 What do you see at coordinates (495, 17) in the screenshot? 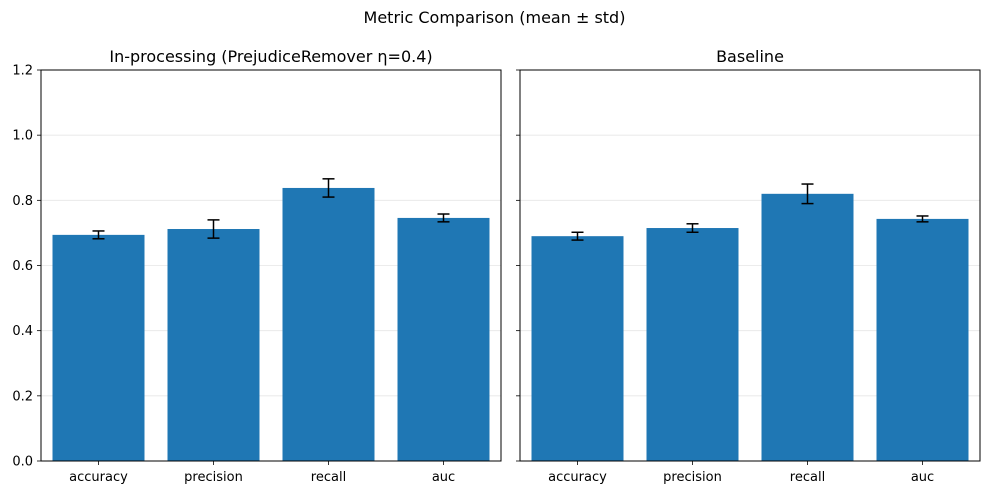
I see `figure-suptitle: Metric Comparison (mean ± std)` at bounding box center [495, 17].